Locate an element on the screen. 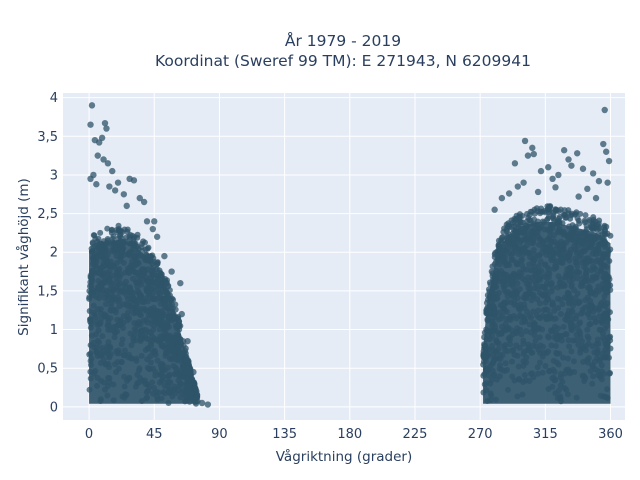  x-tick-label: 360 is located at coordinates (610, 434).